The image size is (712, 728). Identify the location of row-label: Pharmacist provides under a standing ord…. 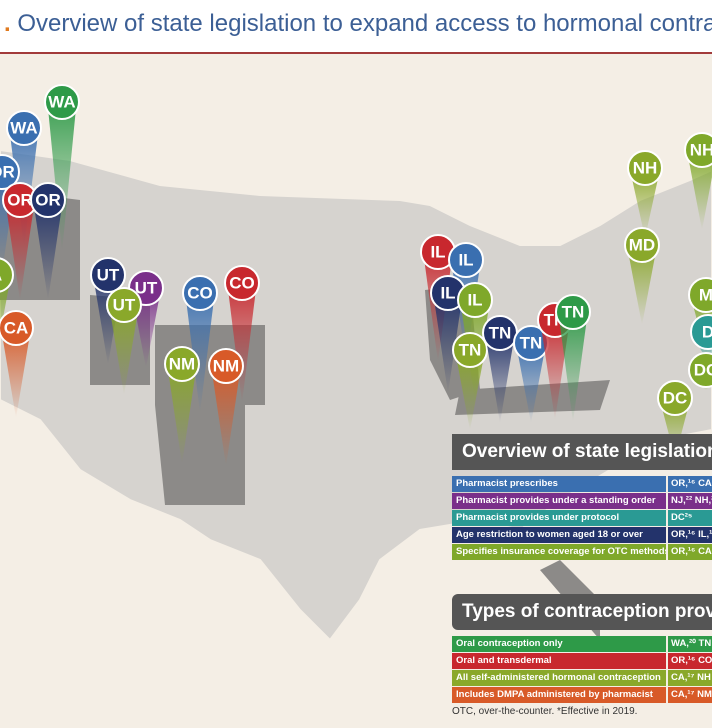
(559, 501).